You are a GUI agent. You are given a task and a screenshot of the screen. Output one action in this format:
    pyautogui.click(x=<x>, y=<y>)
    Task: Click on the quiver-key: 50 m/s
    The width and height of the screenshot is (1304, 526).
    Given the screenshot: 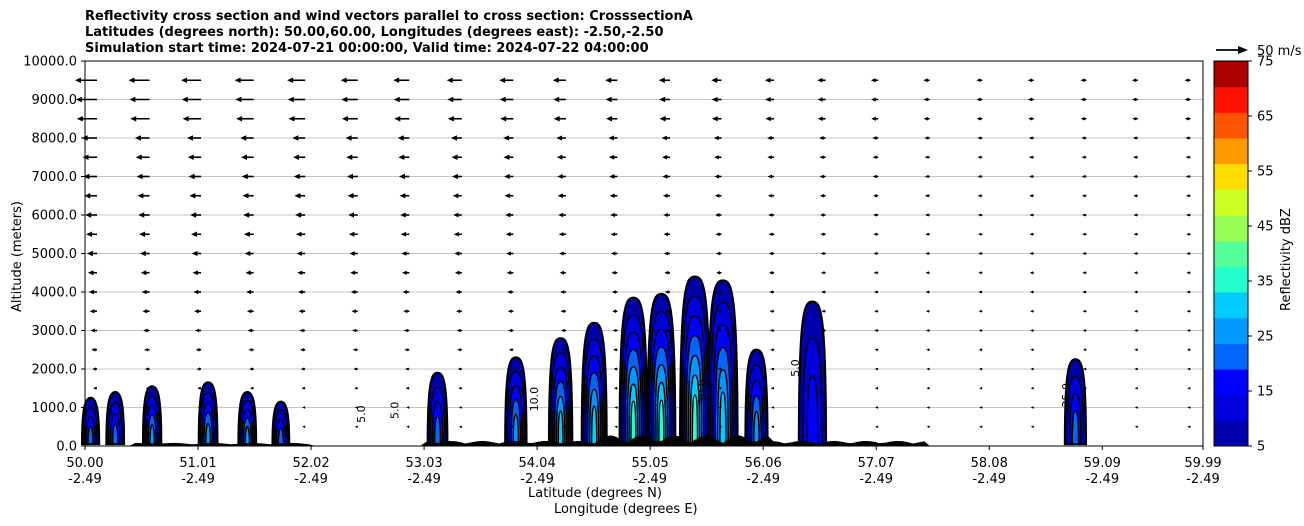 What is the action you would take?
    pyautogui.click(x=1259, y=51)
    